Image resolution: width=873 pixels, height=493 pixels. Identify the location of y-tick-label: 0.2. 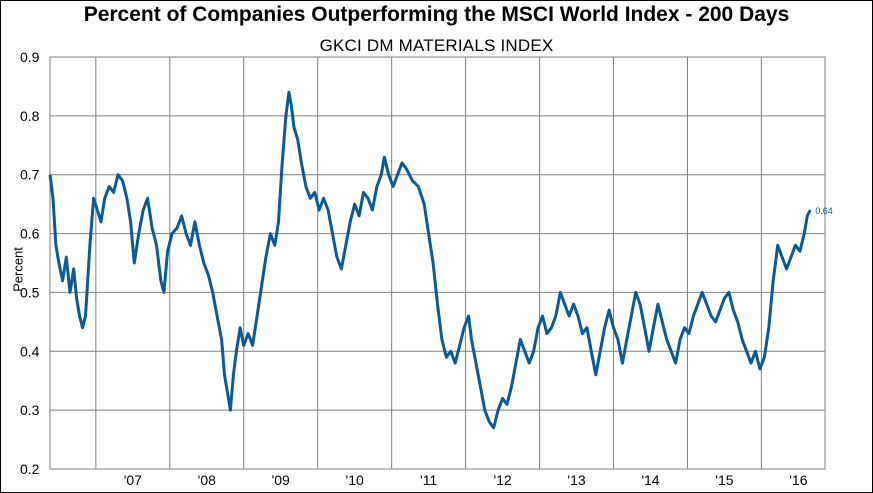
(30, 469).